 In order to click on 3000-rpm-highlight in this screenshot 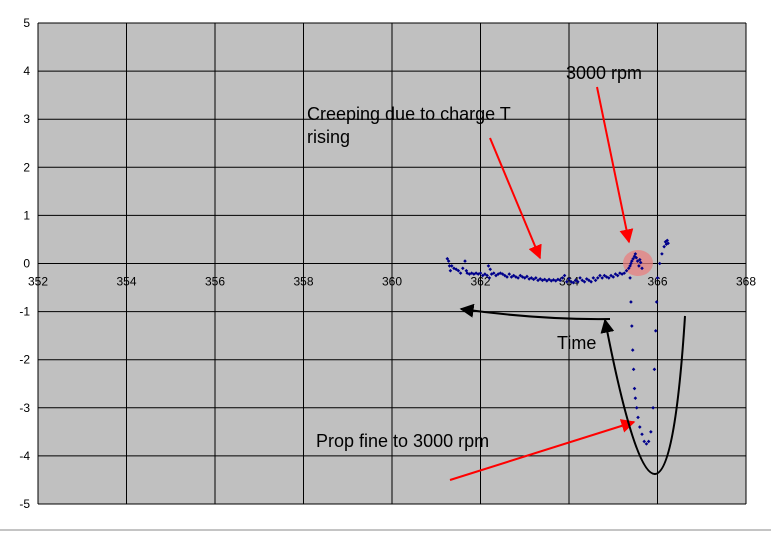, I will do `click(638, 263)`.